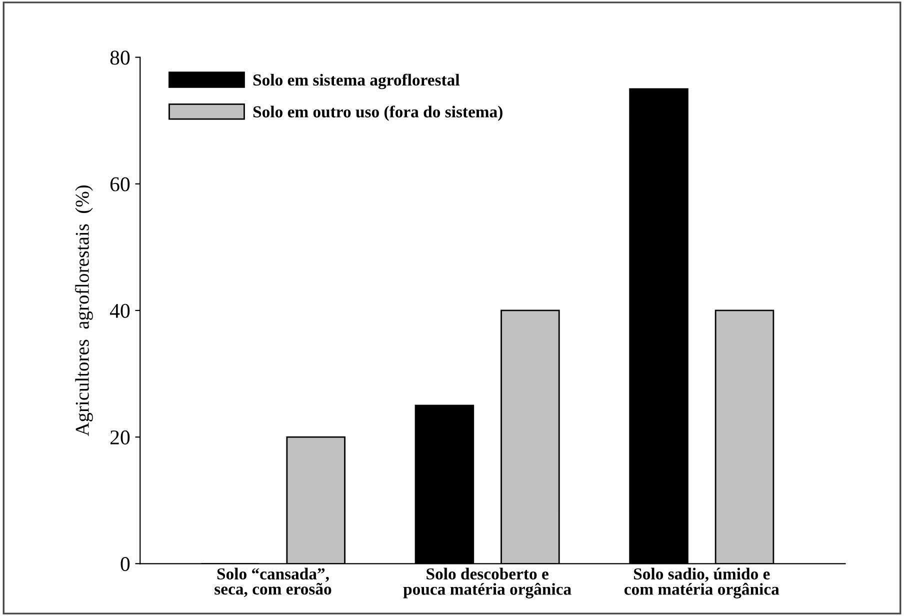  Describe the element at coordinates (120, 57) in the screenshot. I see `y-tick-label: 80` at that location.